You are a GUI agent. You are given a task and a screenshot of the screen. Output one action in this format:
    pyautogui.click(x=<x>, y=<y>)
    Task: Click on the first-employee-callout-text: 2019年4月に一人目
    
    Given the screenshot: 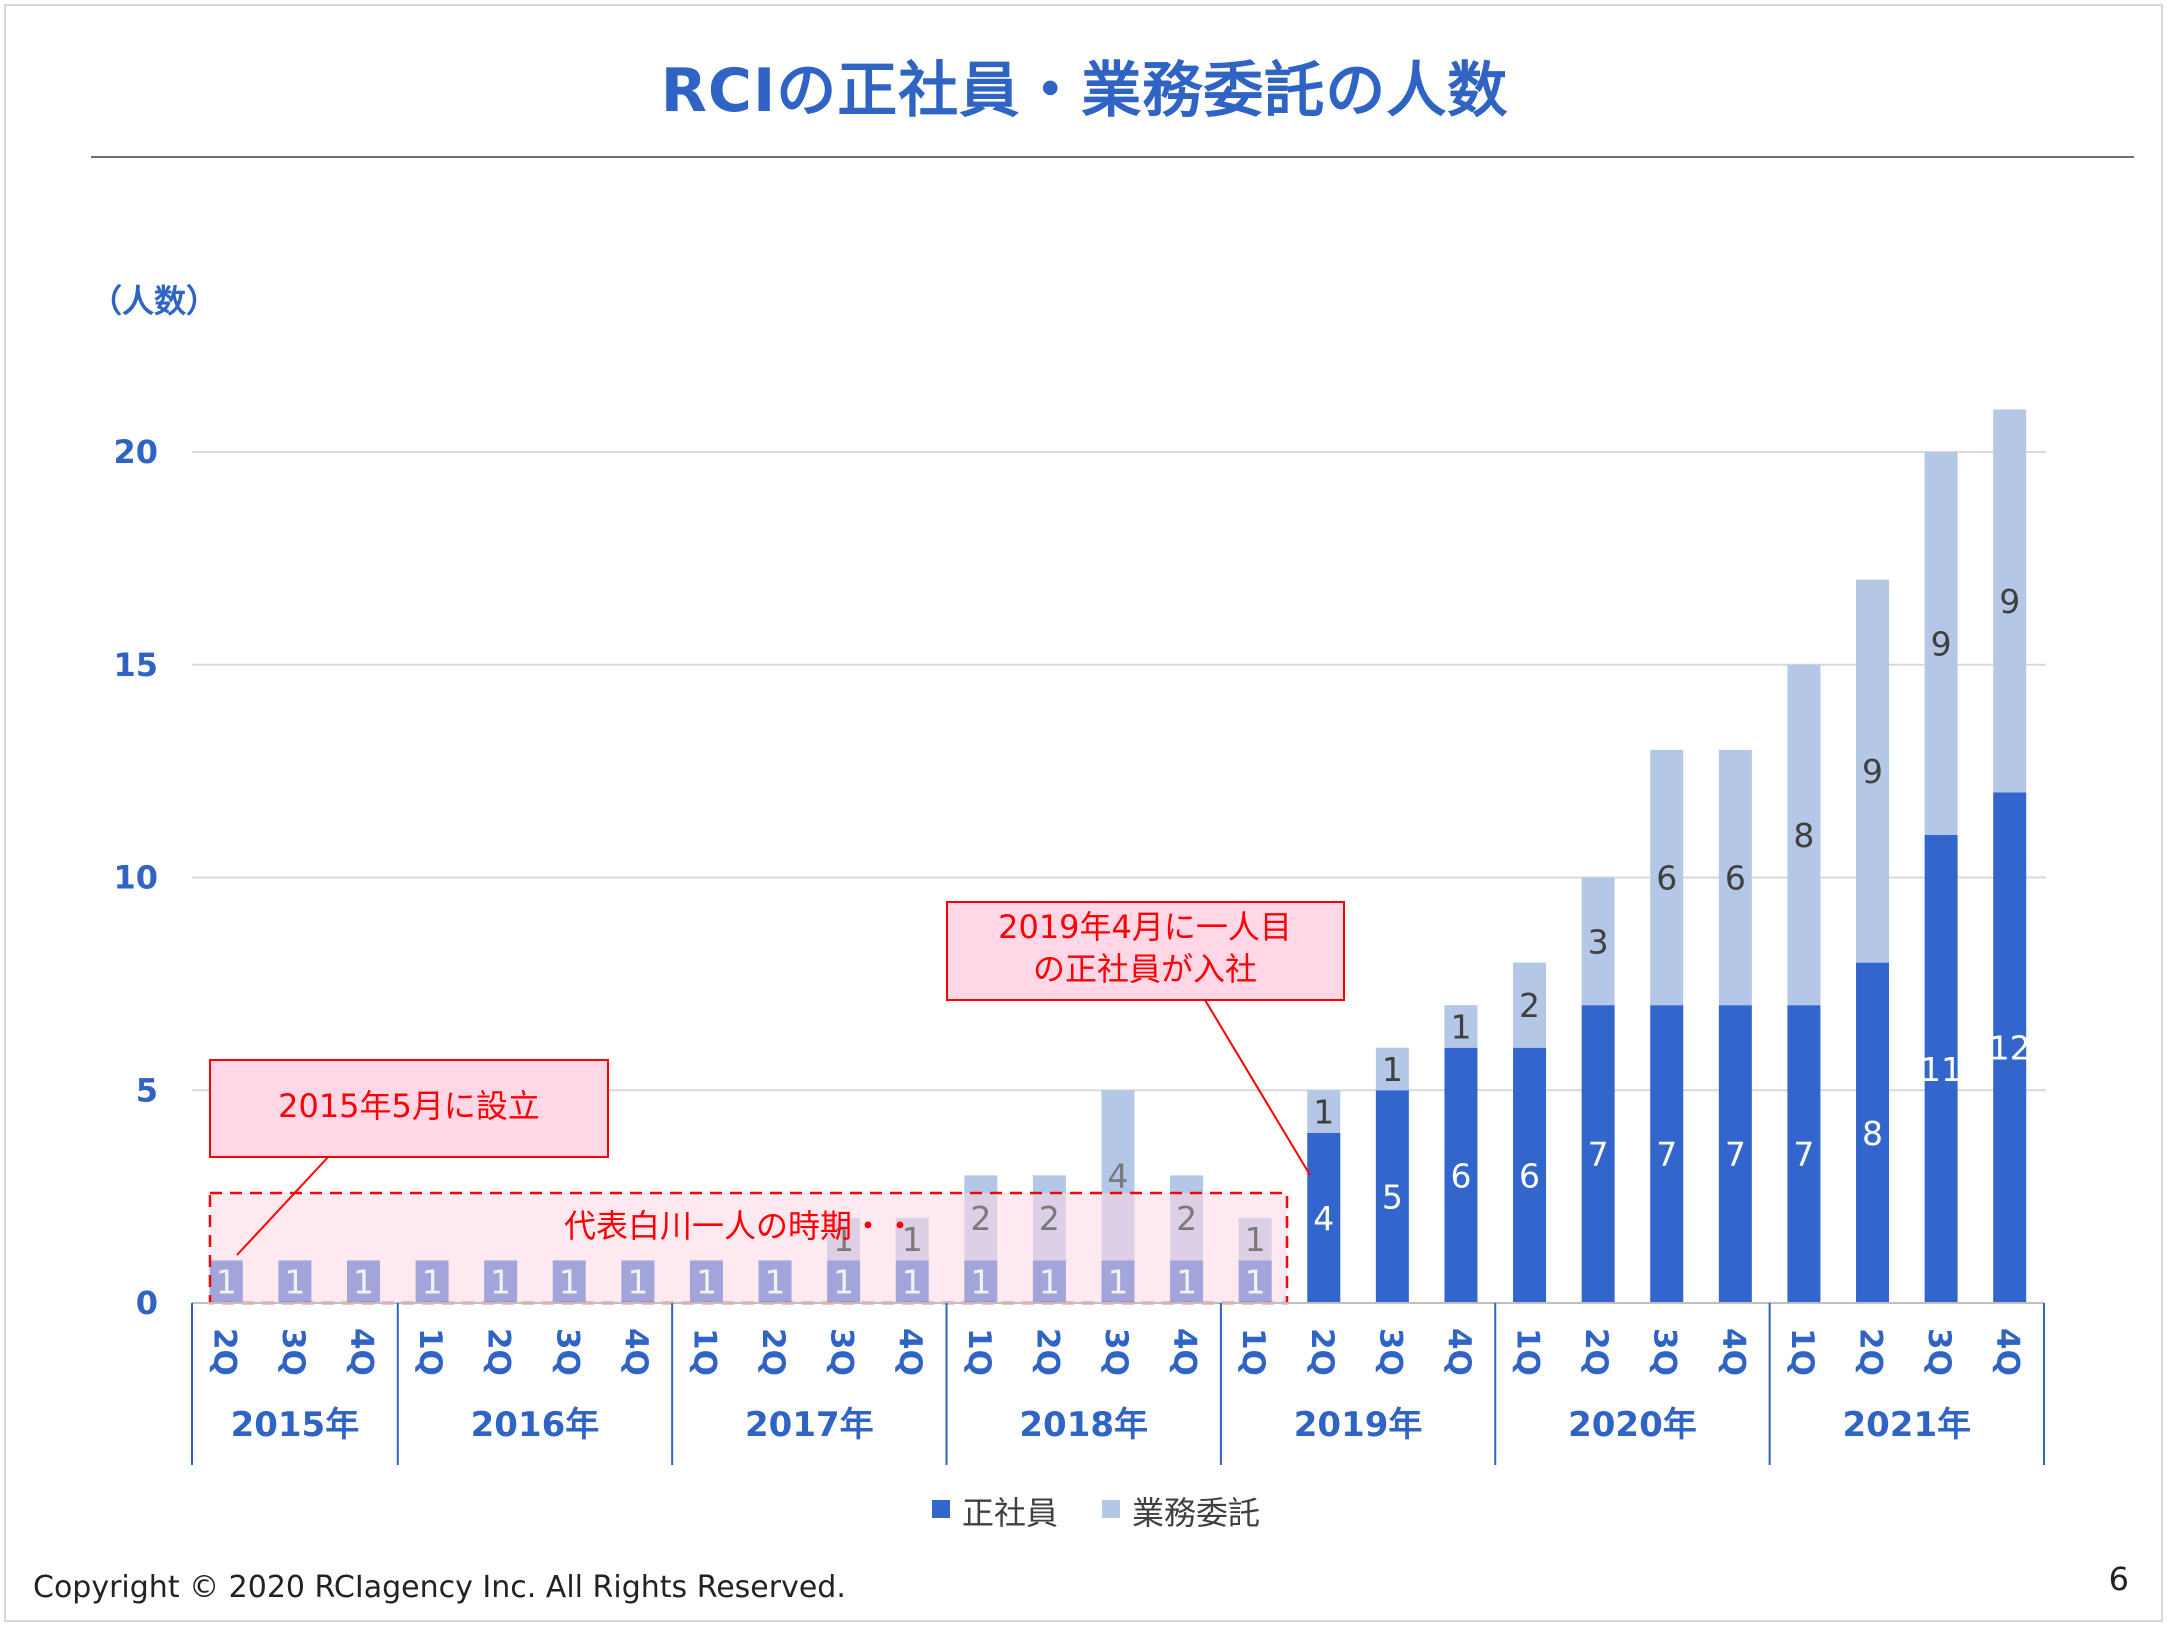 What is the action you would take?
    pyautogui.click(x=1145, y=927)
    